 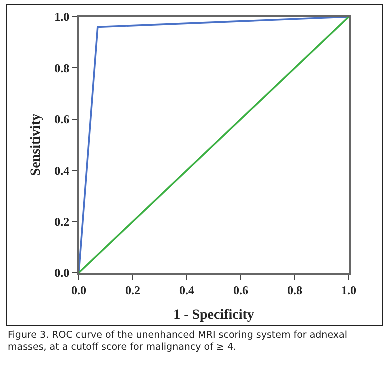 I want to click on x-tick-label: 1.0, so click(x=349, y=290).